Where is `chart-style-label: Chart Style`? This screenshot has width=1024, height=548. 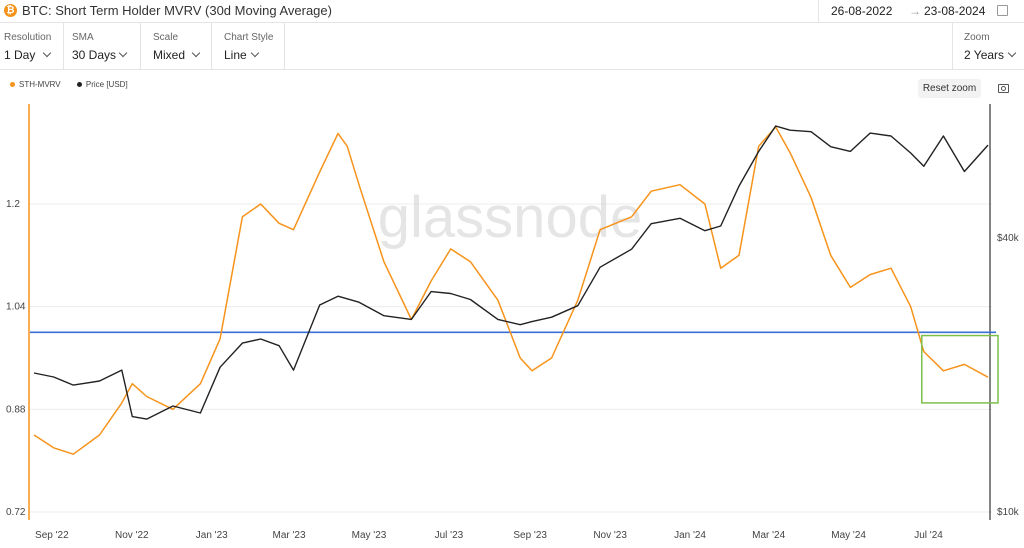
chart-style-label: Chart Style is located at coordinates (249, 37).